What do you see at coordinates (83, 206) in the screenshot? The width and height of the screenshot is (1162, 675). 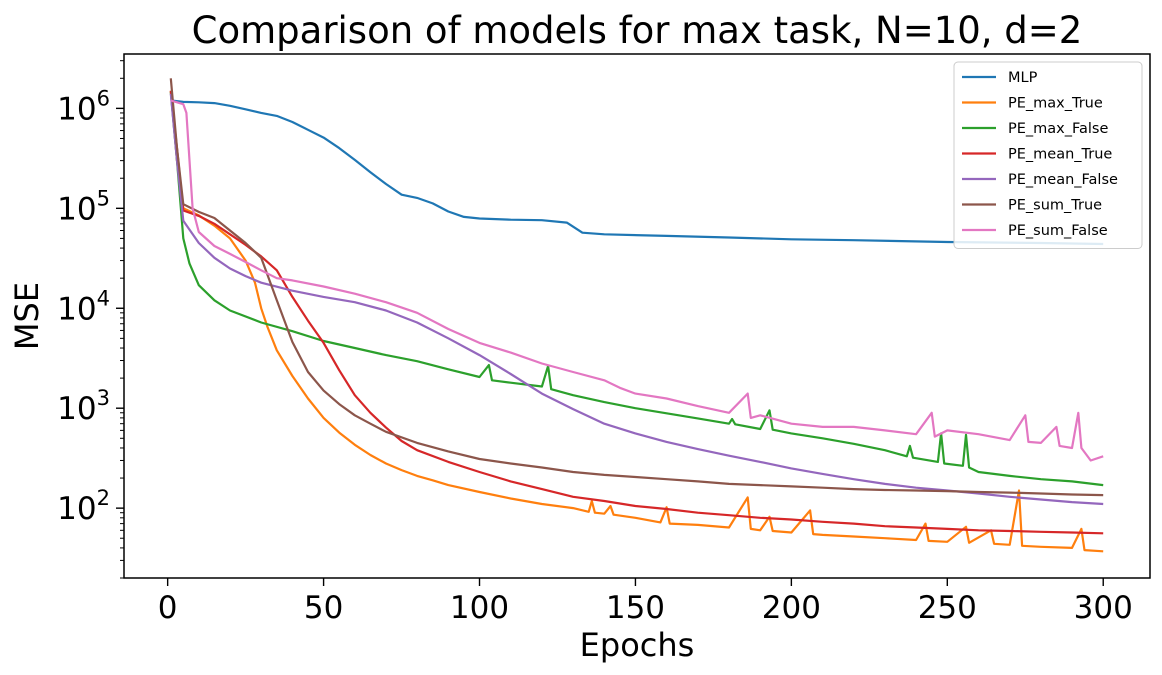 I see `y-tick-label-3: 10⁵` at bounding box center [83, 206].